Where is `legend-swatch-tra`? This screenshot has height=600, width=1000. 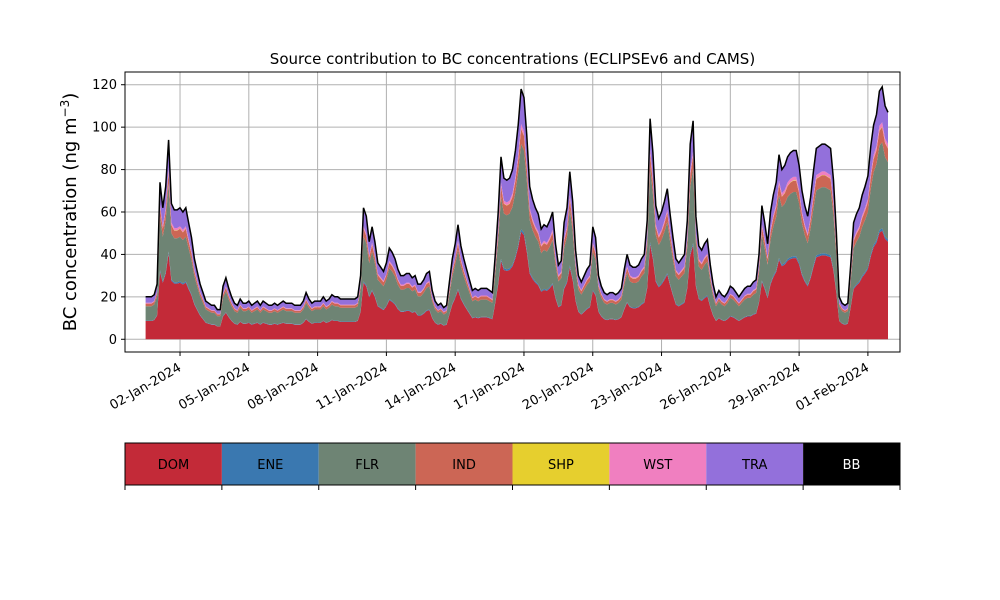
legend-swatch-tra is located at coordinates (755, 464).